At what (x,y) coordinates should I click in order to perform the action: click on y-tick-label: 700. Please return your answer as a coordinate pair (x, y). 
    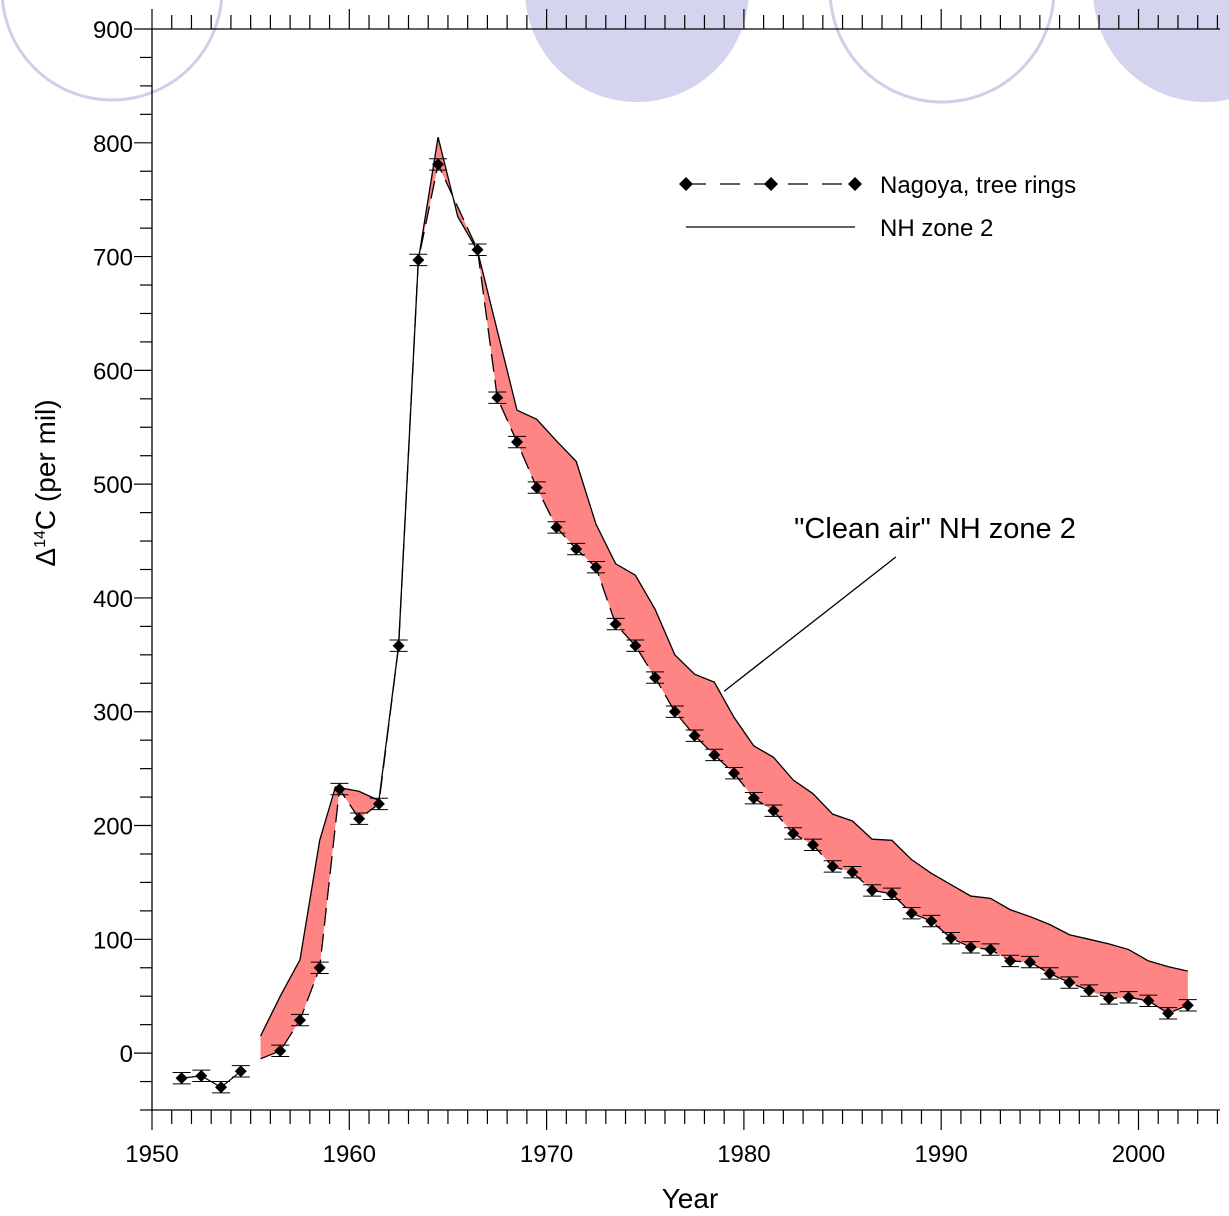
    Looking at the image, I should click on (113, 258).